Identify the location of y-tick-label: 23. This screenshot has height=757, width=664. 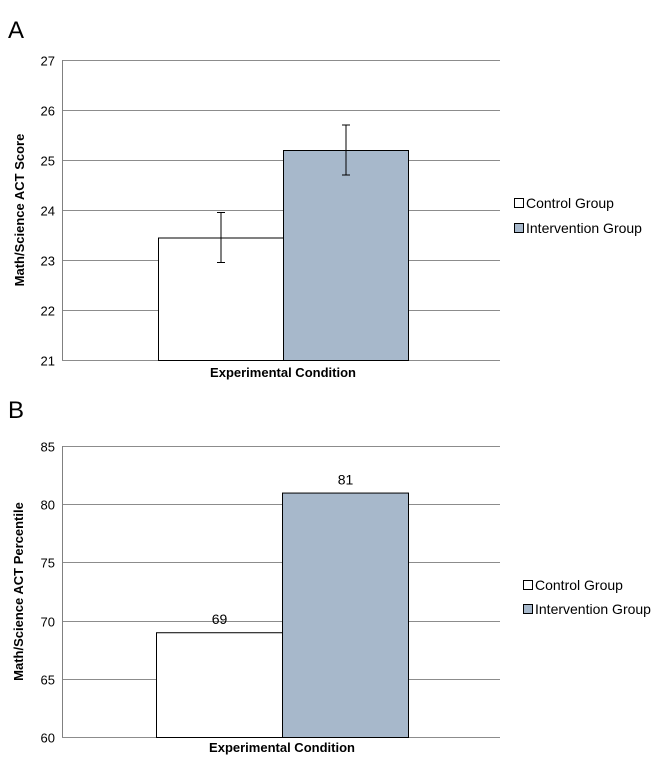
(48, 261).